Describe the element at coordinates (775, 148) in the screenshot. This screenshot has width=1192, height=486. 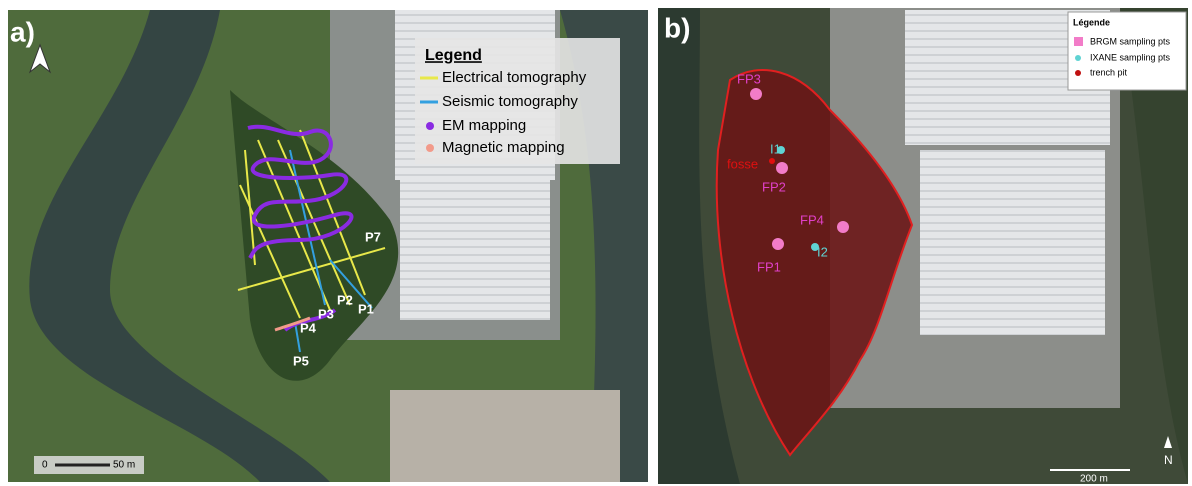
I see `point-label: I1` at that location.